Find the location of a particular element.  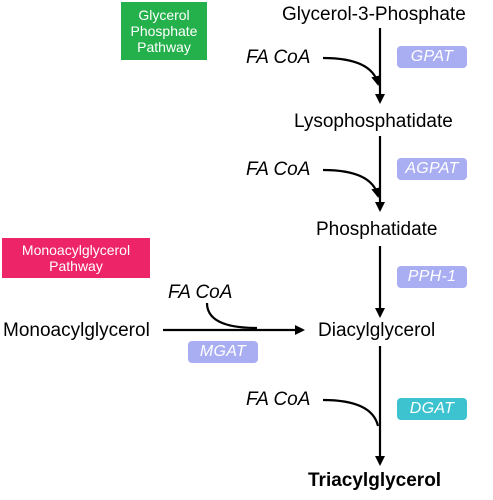

arrow-fa-coa-dgat is located at coordinates (351, 412).